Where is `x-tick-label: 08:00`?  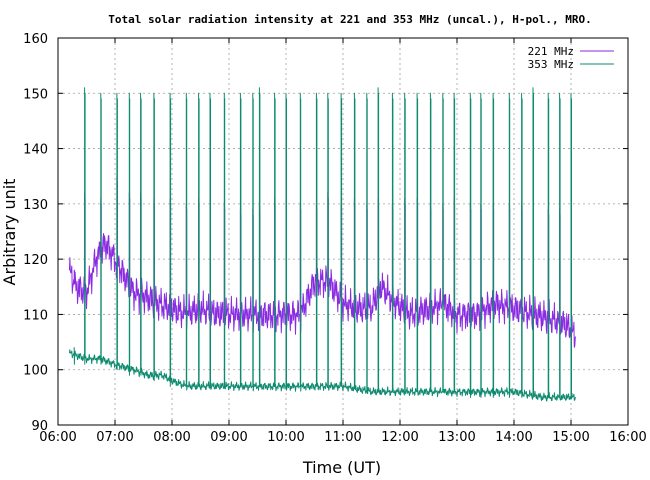 x-tick-label: 08:00 is located at coordinates (171, 437).